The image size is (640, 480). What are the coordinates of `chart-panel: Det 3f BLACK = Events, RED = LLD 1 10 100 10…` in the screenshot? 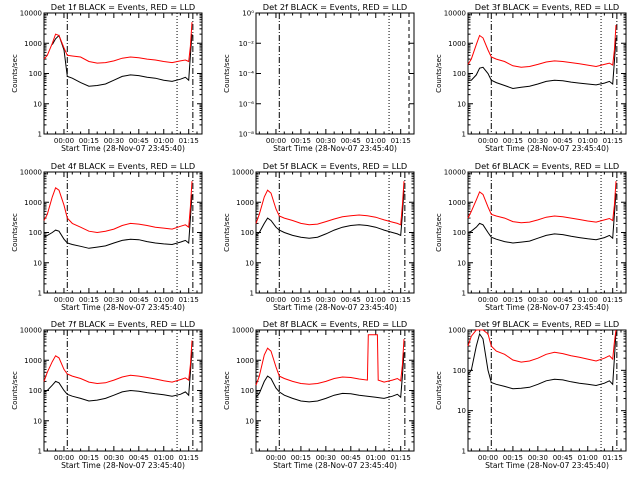 It's located at (531, 77).